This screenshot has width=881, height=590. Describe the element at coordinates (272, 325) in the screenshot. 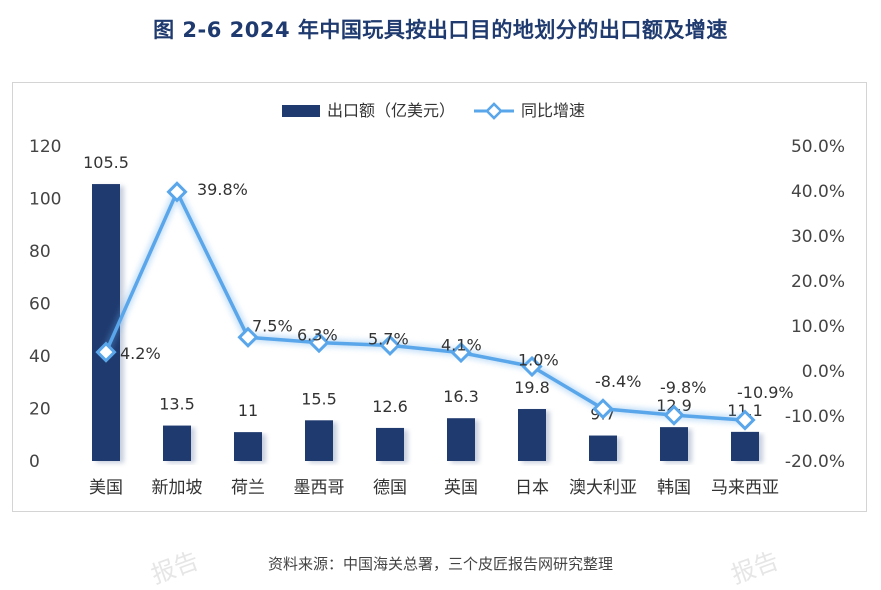

I see `line-value-label: 7.5%` at that location.